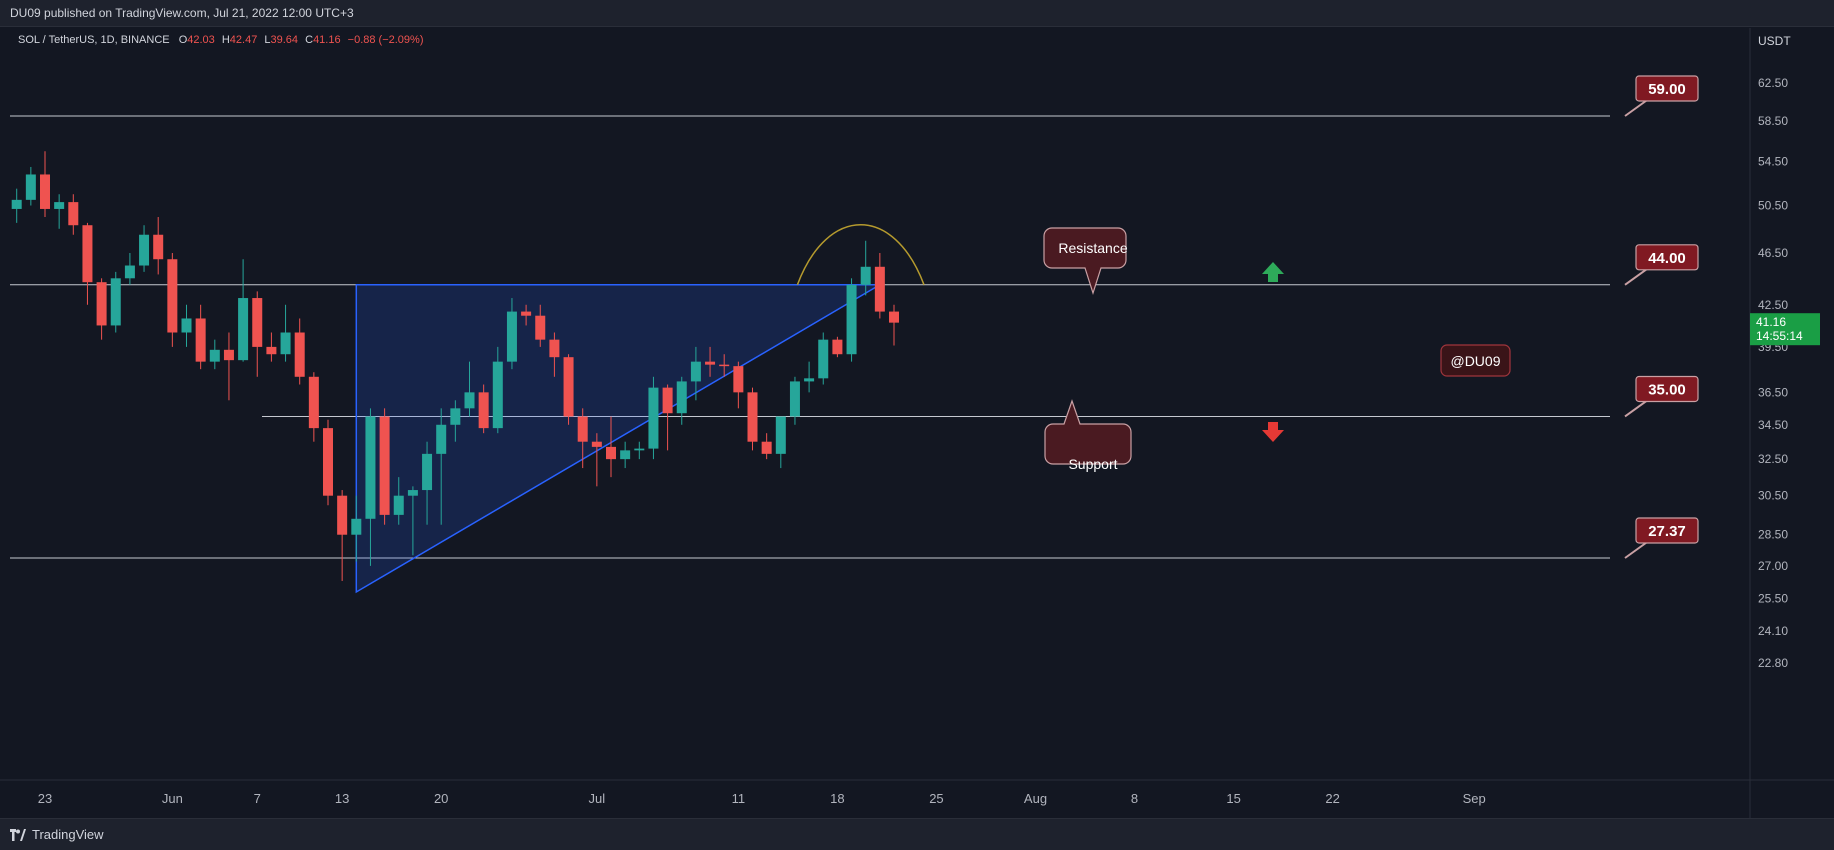  I want to click on price-tag: 35.00, so click(1661, 396).